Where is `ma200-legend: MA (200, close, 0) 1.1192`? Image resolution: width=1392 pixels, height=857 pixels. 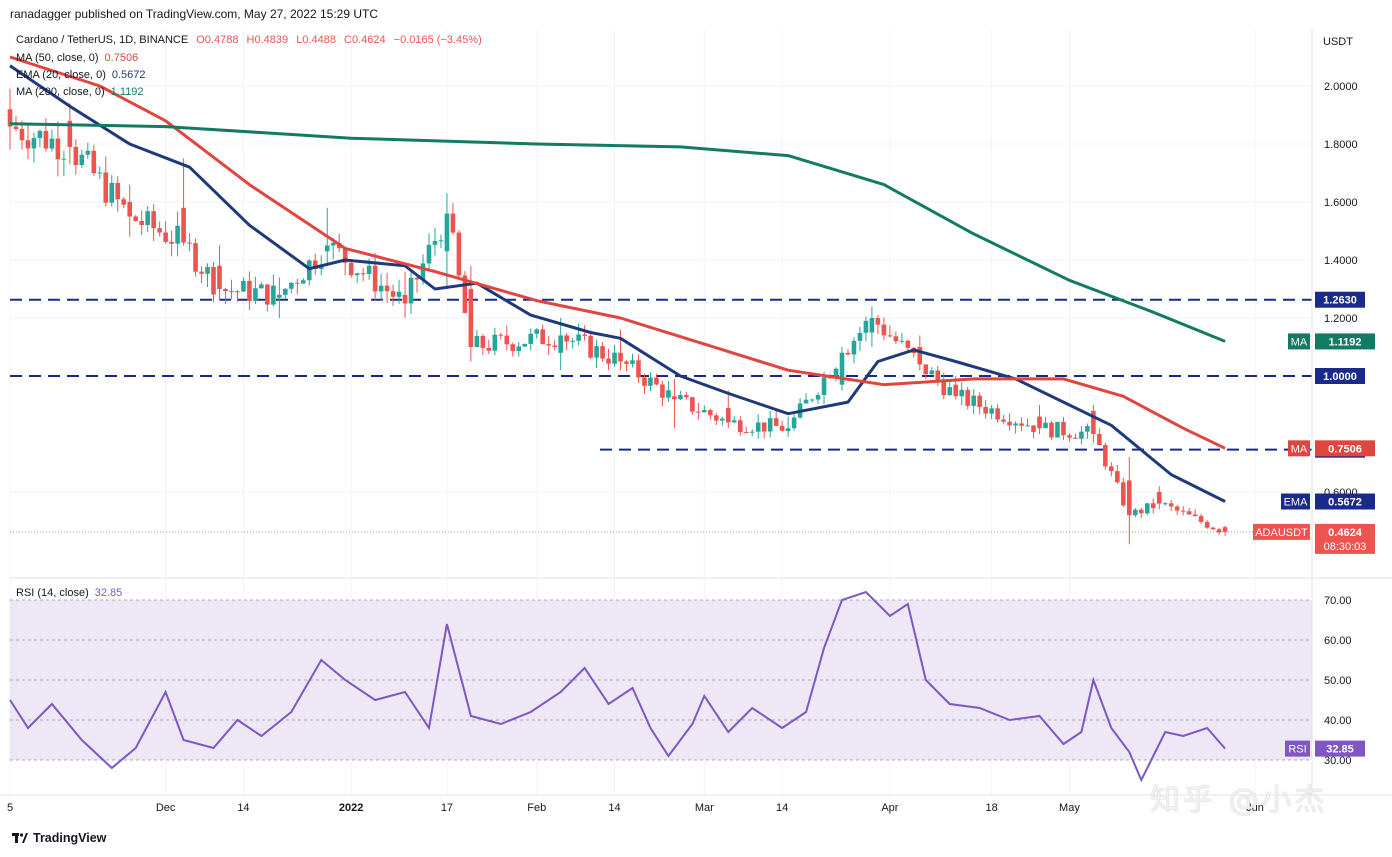
ma200-legend: MA (200, close, 0) 1.1192 is located at coordinates (79, 92).